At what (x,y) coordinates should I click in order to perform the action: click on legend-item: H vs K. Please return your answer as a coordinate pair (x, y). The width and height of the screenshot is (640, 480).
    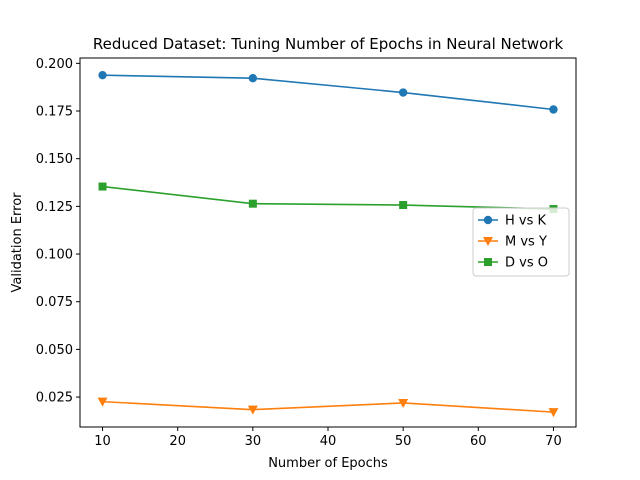
    Looking at the image, I should click on (512, 221).